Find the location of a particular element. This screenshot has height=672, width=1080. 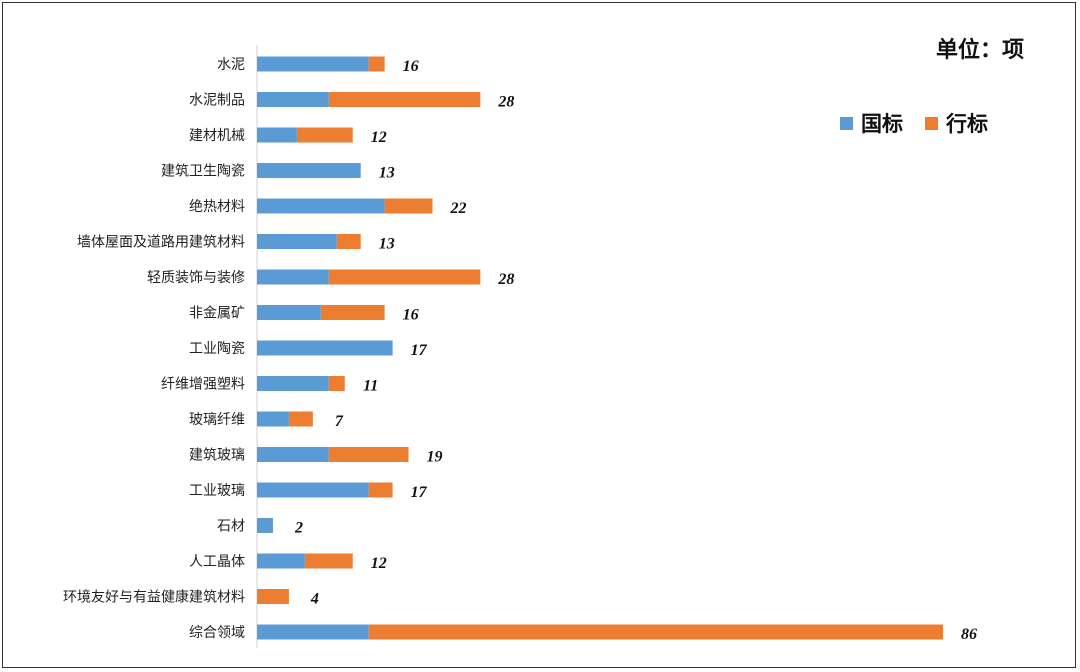

legend-label: 国标 is located at coordinates (882, 124).